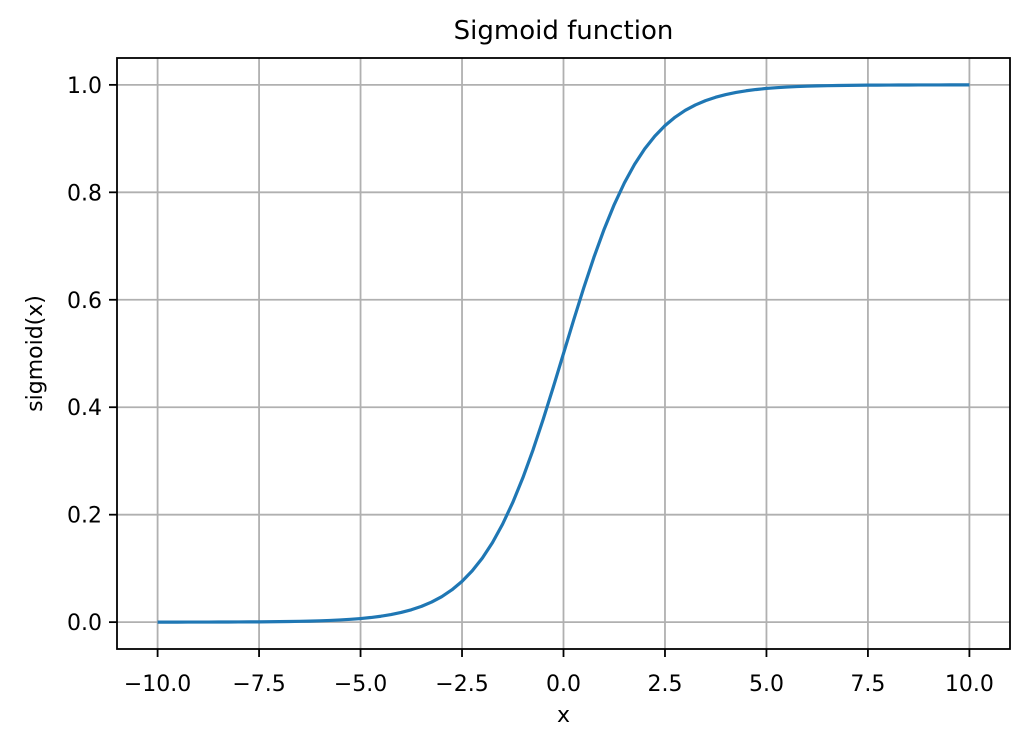 The width and height of the screenshot is (1028, 751). What do you see at coordinates (84, 623) in the screenshot?
I see `y-tick-label: 0.0` at bounding box center [84, 623].